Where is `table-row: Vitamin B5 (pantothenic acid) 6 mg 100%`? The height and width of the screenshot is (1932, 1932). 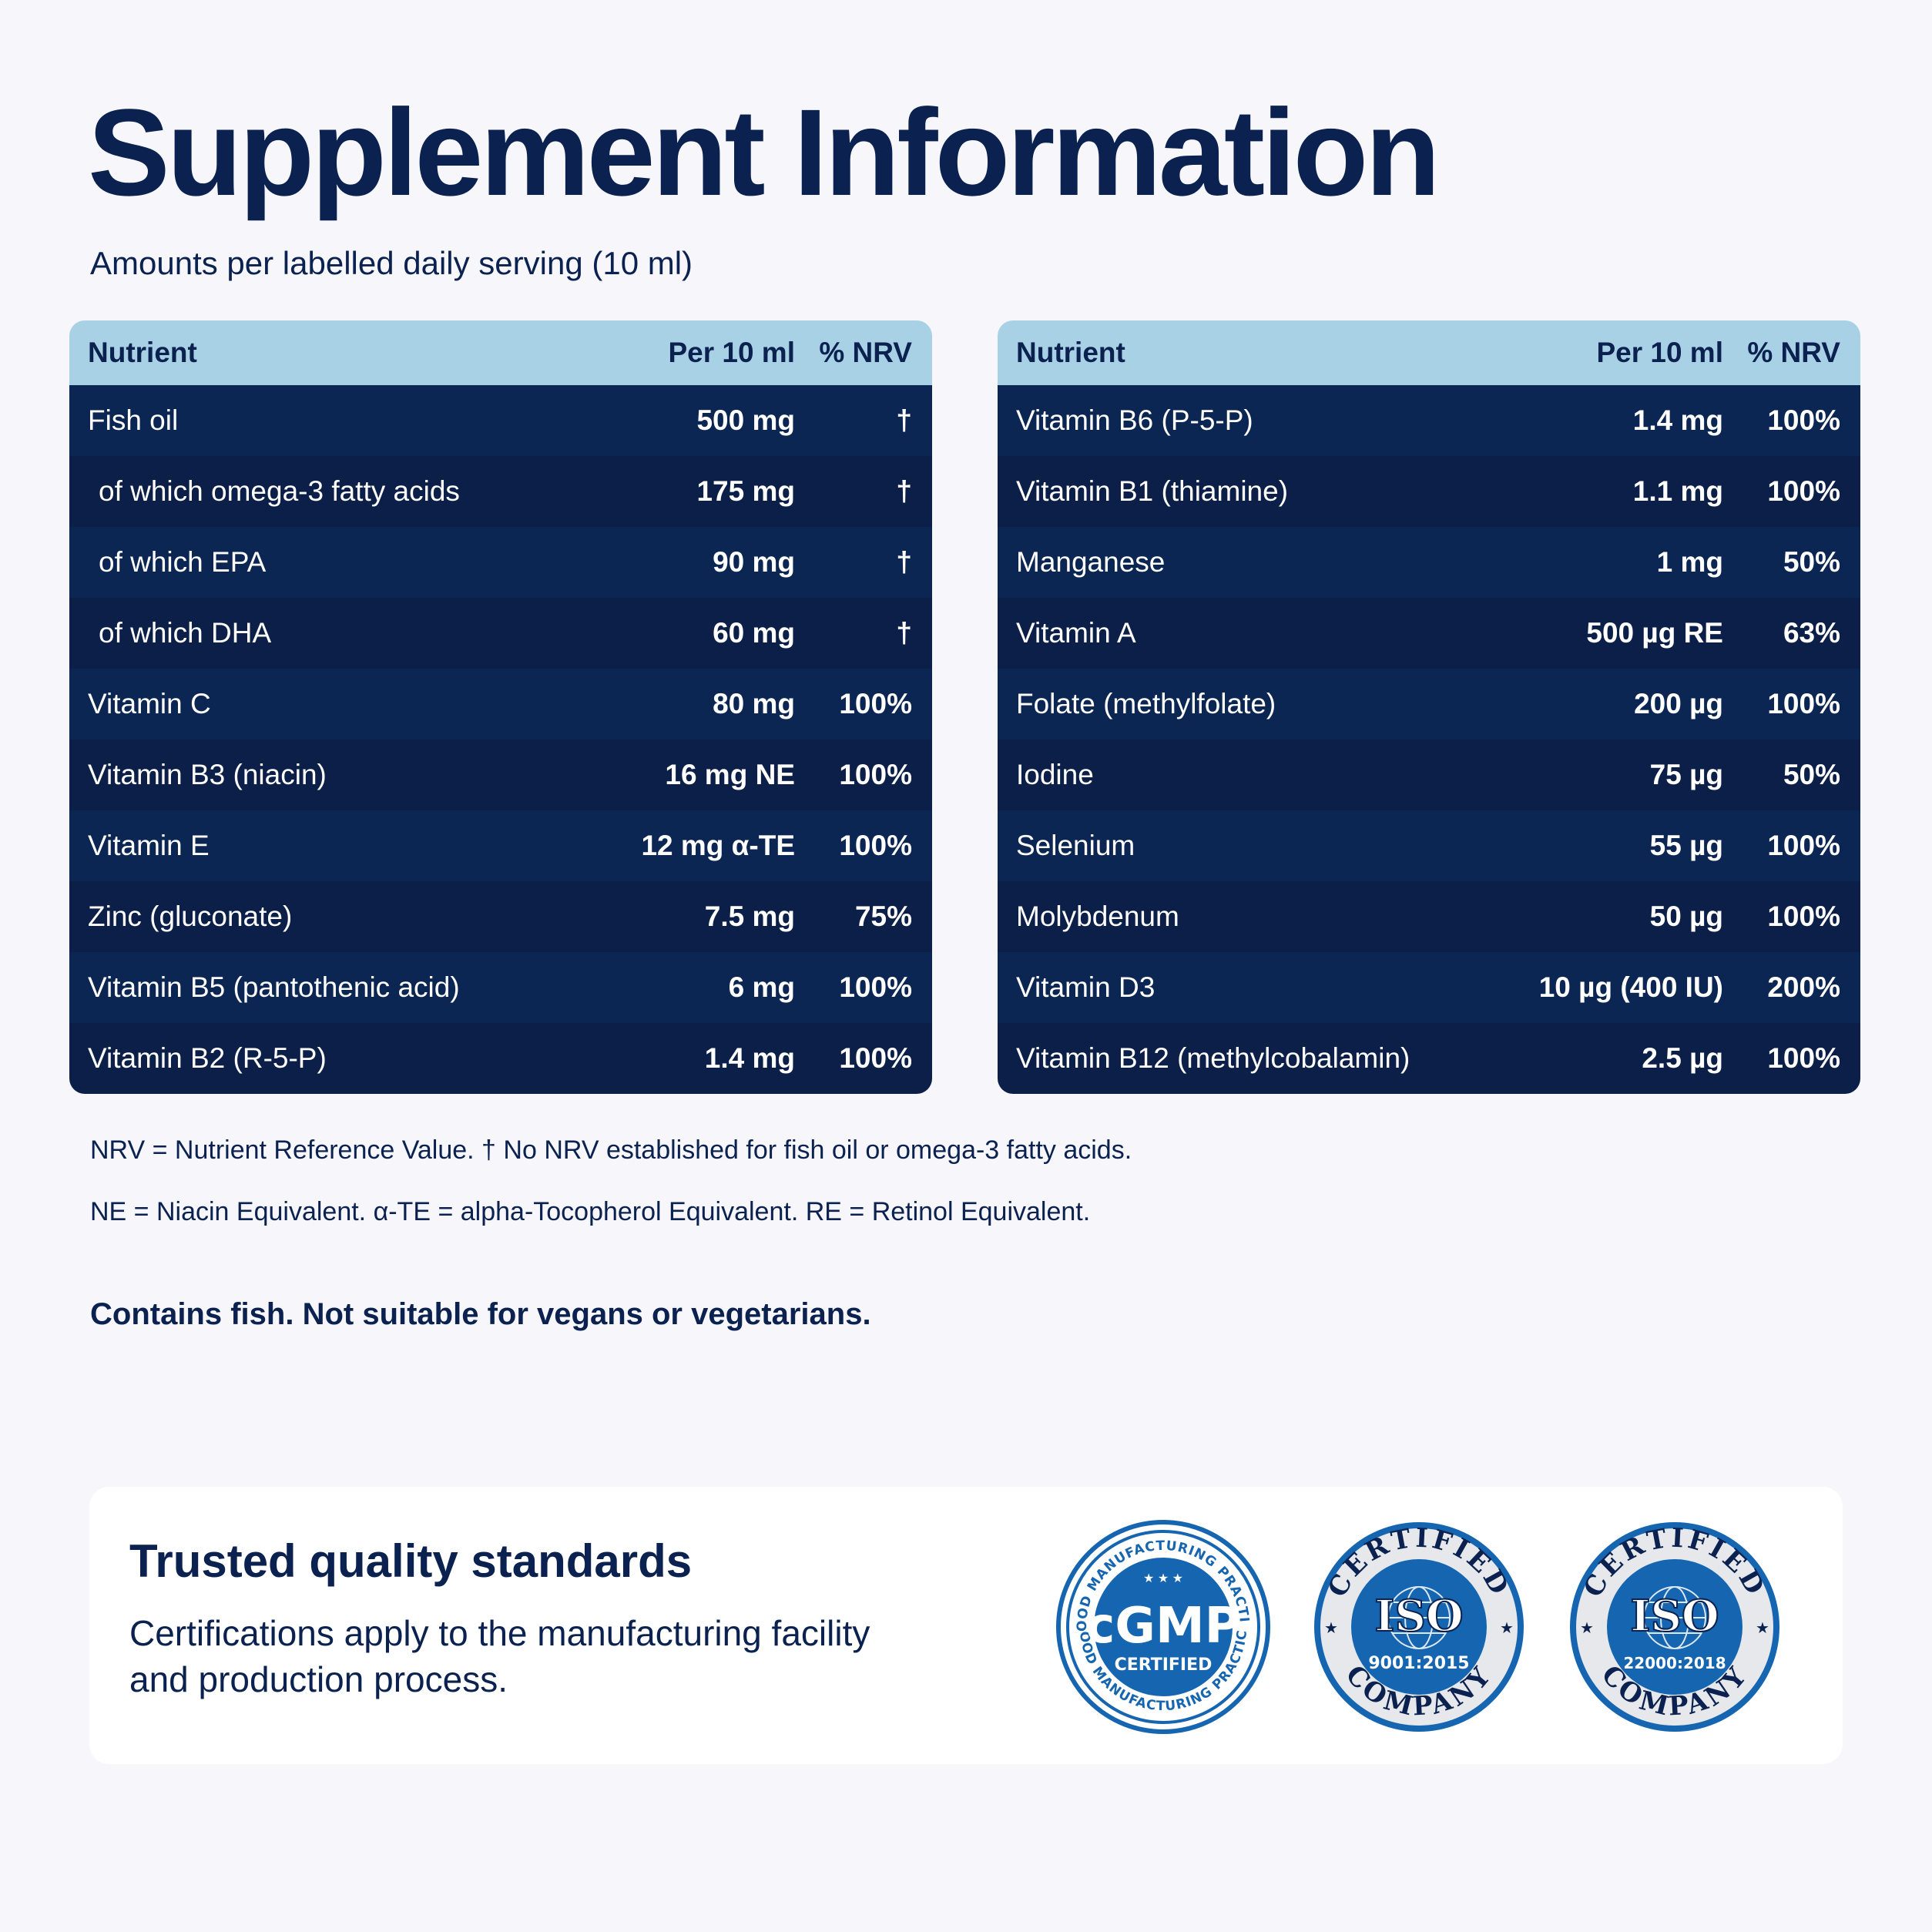
table-row: Vitamin B5 (pantothenic acid) 6 mg 100% is located at coordinates (500, 987).